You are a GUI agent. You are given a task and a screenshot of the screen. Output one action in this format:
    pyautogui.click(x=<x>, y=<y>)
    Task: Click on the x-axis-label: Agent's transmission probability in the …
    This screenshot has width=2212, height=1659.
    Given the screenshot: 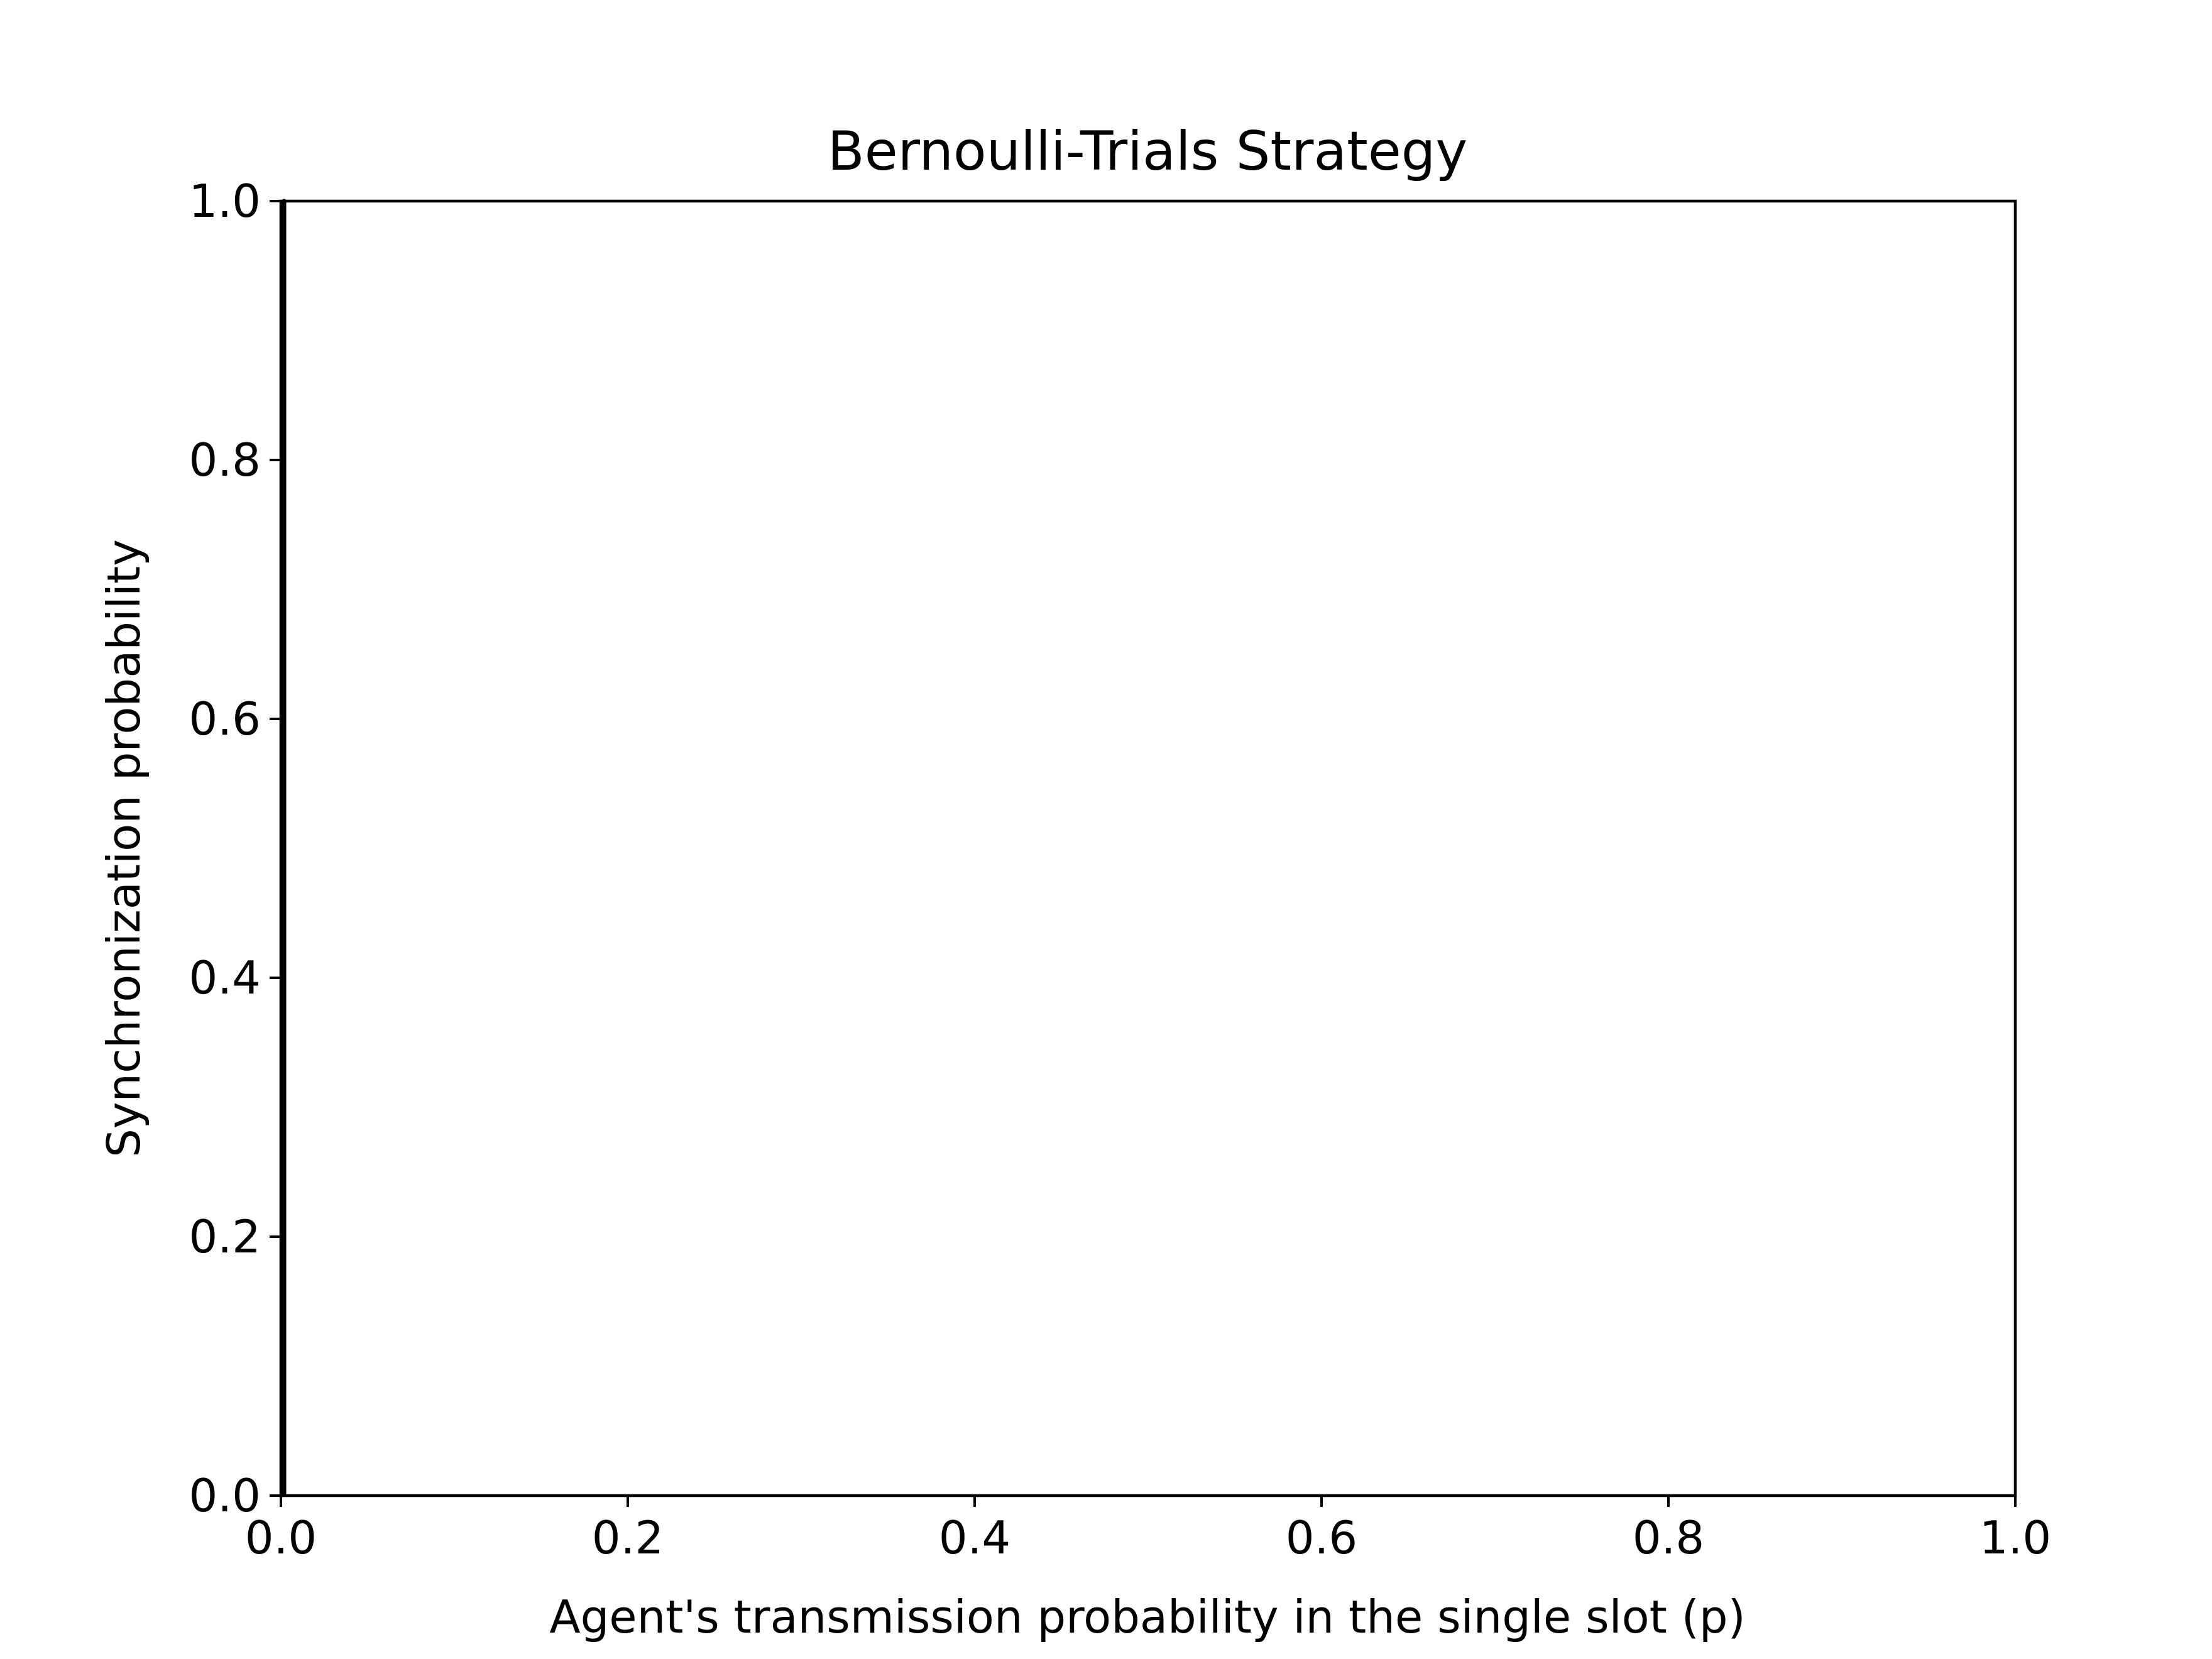 What is the action you would take?
    pyautogui.click(x=1147, y=1617)
    